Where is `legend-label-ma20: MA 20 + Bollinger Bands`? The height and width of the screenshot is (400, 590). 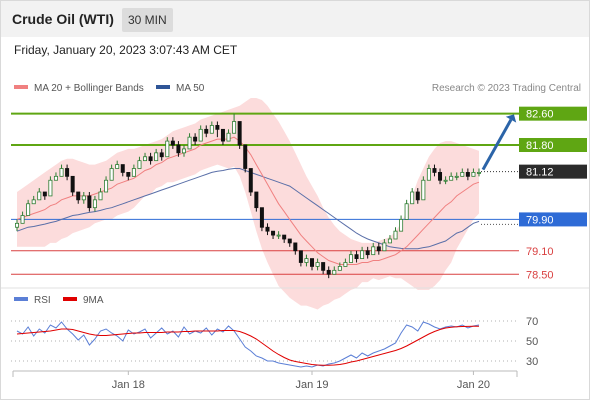
legend-label-ma20: MA 20 + Bollinger Bands is located at coordinates (89, 88).